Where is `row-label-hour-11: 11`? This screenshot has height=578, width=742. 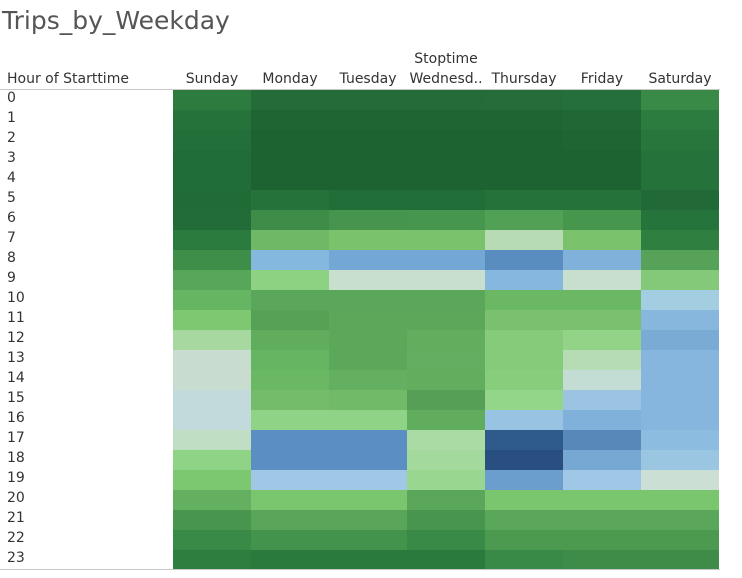 row-label-hour-11: 11 is located at coordinates (16, 318).